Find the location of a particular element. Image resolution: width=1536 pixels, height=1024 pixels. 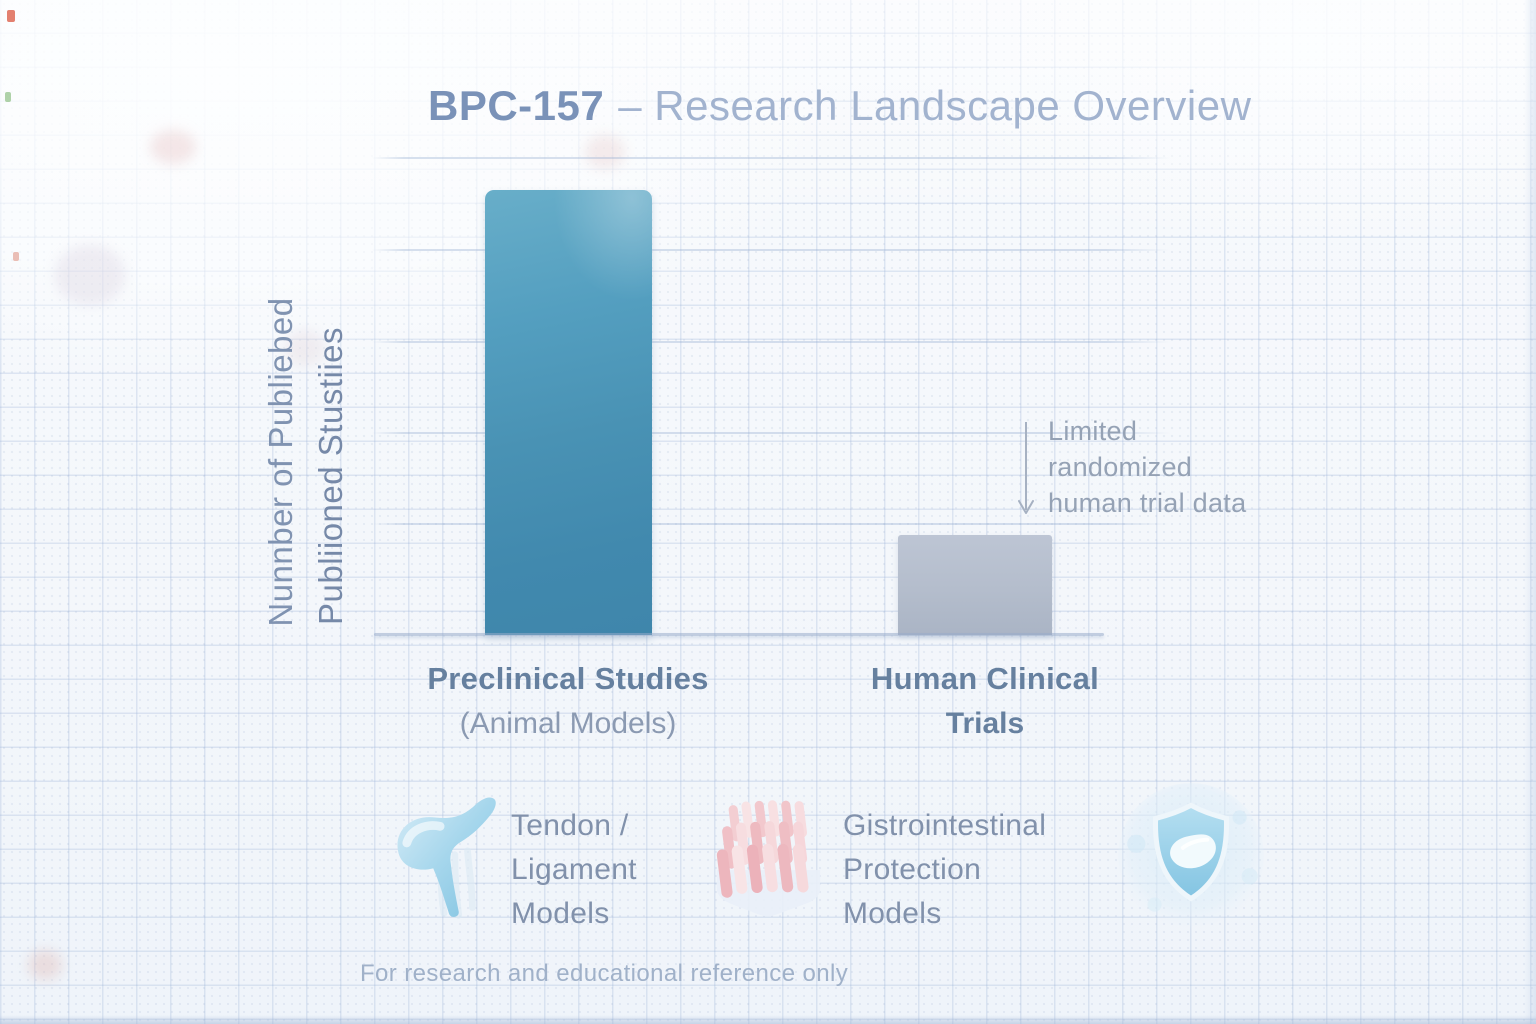

x-axis-baseline is located at coordinates (739, 634).